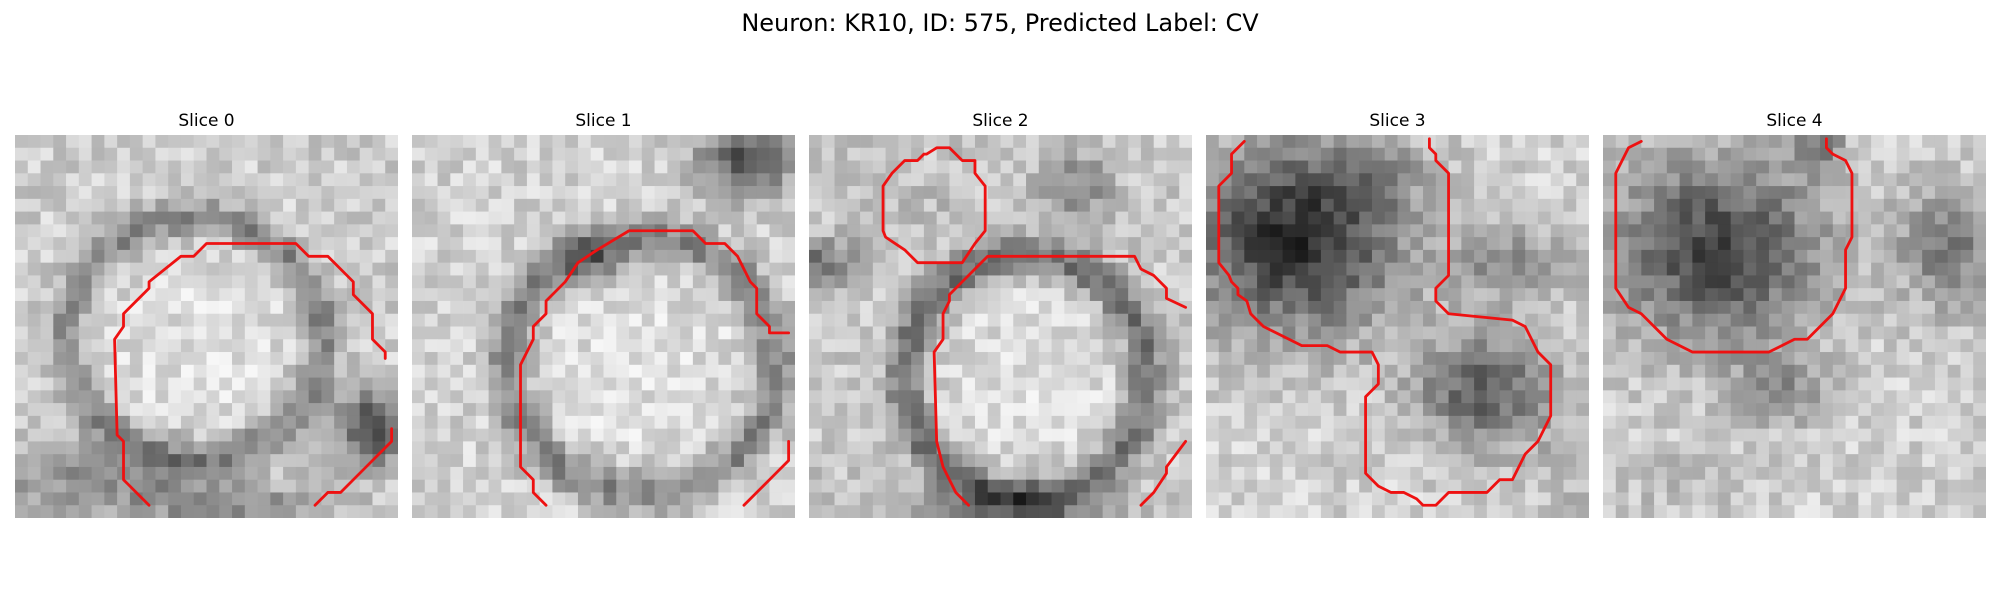 This screenshot has width=2000, height=600. I want to click on slice-title: Slice 3, so click(1397, 121).